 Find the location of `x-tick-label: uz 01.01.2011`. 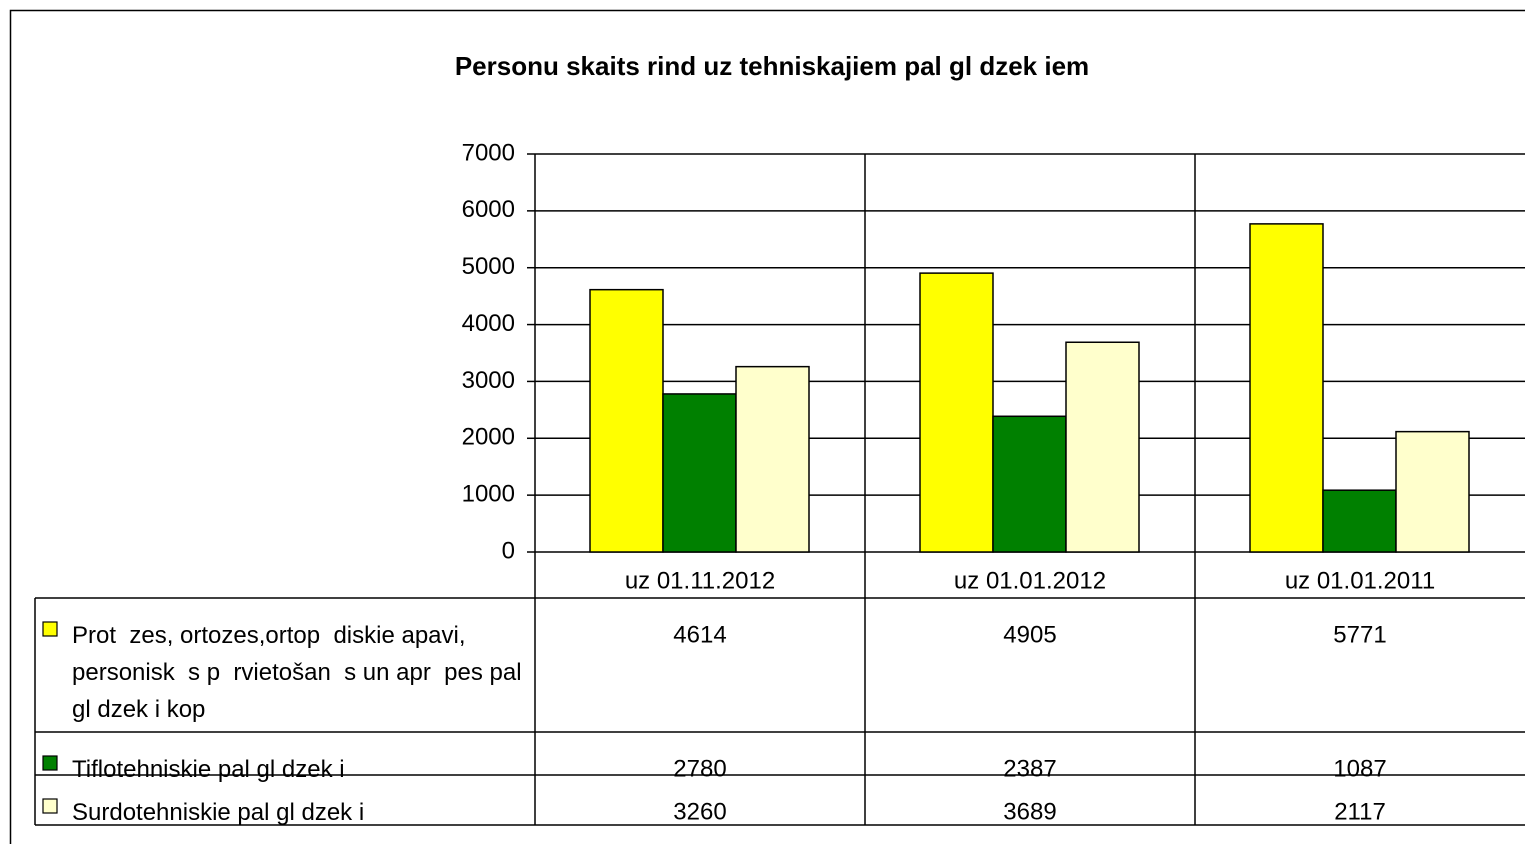

x-tick-label: uz 01.01.2011 is located at coordinates (1360, 580).